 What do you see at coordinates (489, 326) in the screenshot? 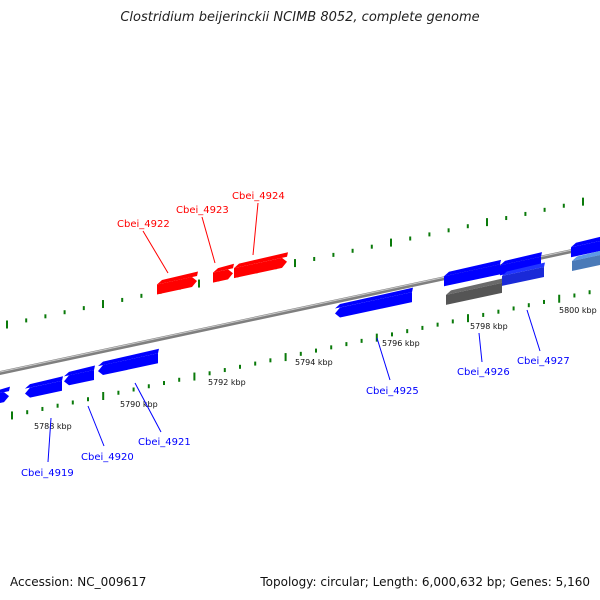
I see `ruler-label: 5798 kbp` at bounding box center [489, 326].